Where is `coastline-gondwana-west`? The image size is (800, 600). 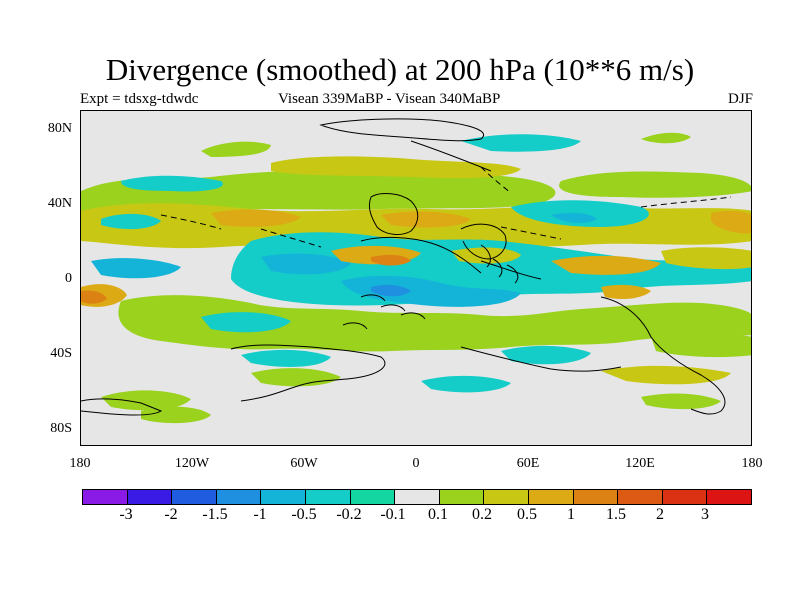
coastline-gondwana-west is located at coordinates (308, 373).